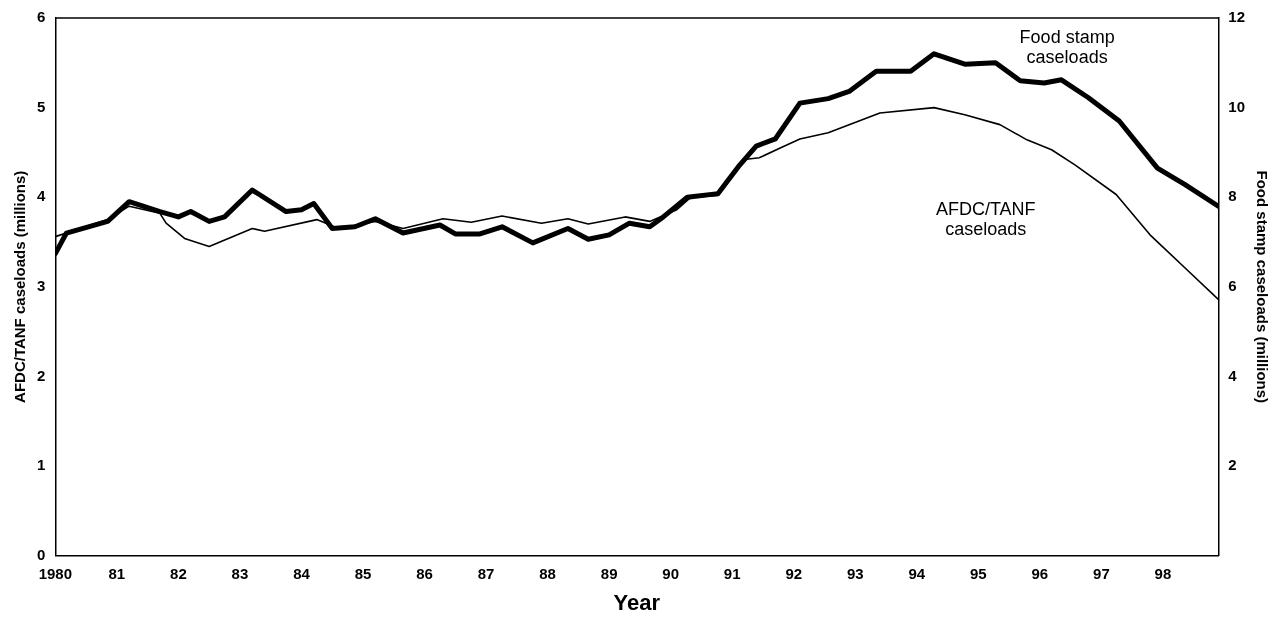 Image resolution: width=1284 pixels, height=625 pixels. What do you see at coordinates (1232, 285) in the screenshot?
I see `y2-tick-label: 6` at bounding box center [1232, 285].